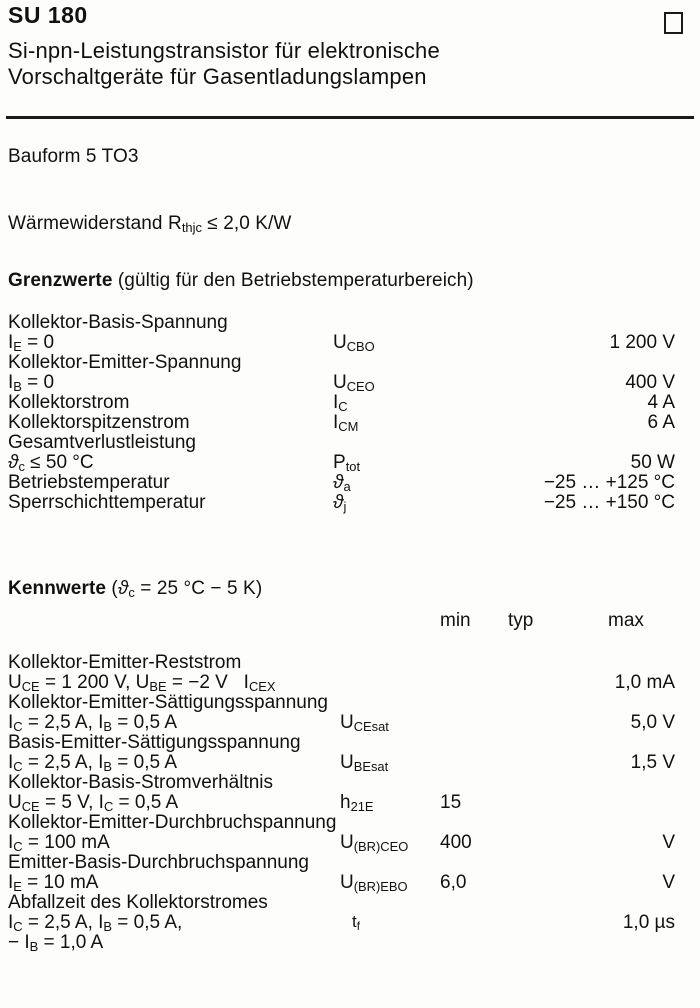  I want to click on row-description: Kollektorspitzenstrom, so click(99, 422).